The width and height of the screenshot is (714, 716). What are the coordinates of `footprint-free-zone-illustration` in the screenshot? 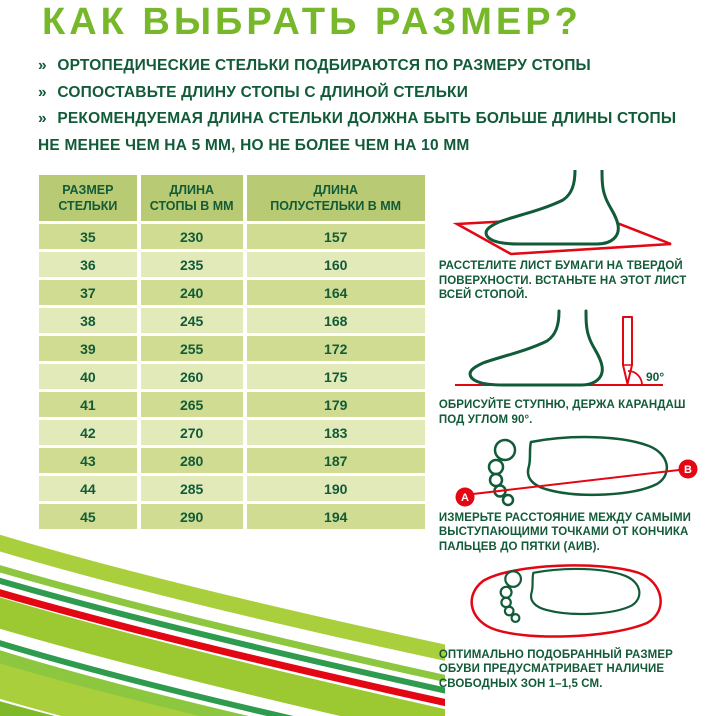 It's located at (566, 600).